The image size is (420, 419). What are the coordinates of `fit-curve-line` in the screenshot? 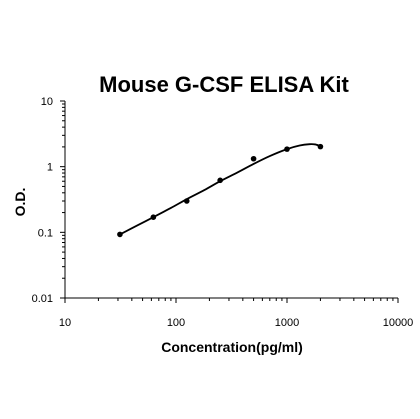 It's located at (220, 189).